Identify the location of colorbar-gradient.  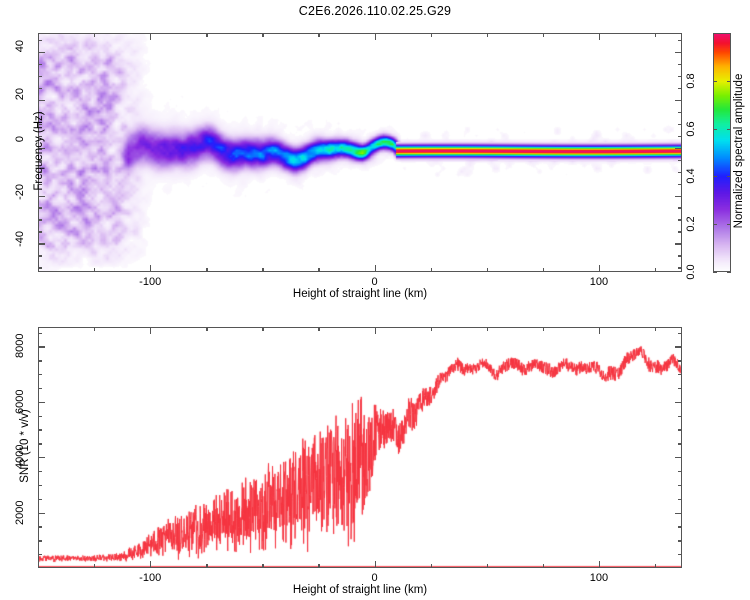
(722, 152).